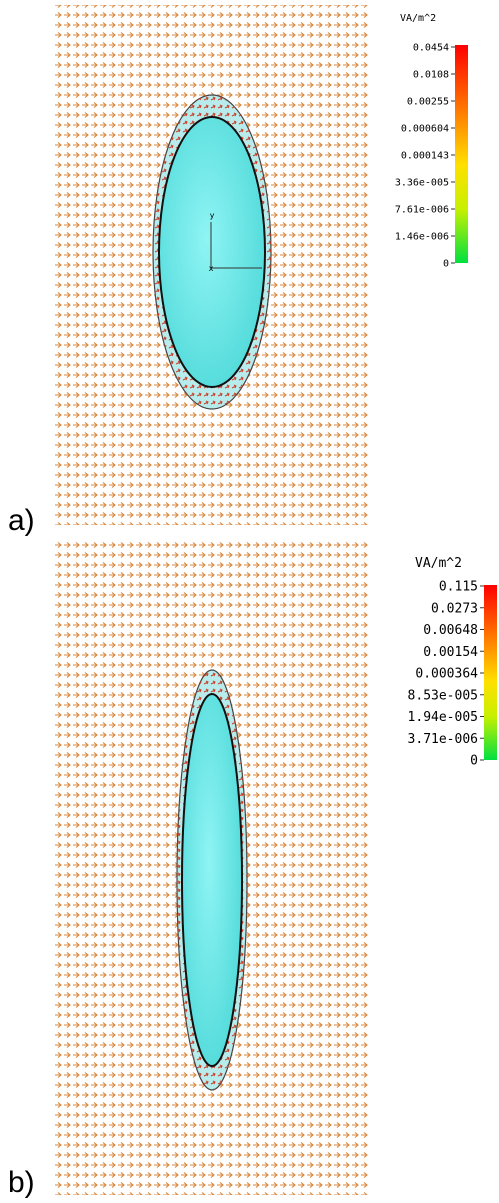  What do you see at coordinates (236, 245) in the screenshot?
I see `axis-triad` at bounding box center [236, 245].